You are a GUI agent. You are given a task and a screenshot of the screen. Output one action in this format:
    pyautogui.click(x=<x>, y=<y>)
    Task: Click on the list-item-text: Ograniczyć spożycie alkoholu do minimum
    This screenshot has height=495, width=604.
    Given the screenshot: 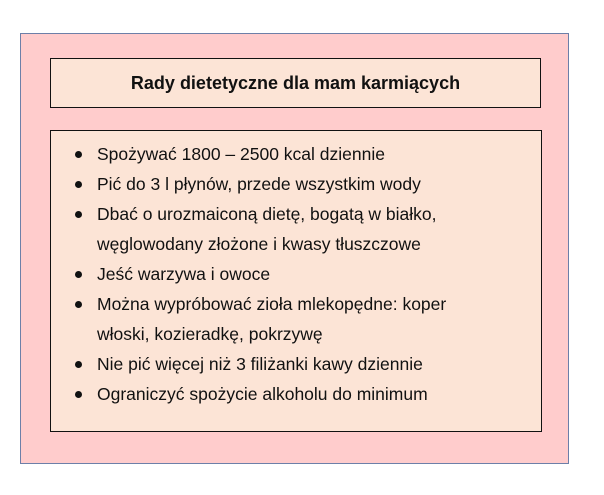 What is the action you would take?
    pyautogui.click(x=262, y=394)
    